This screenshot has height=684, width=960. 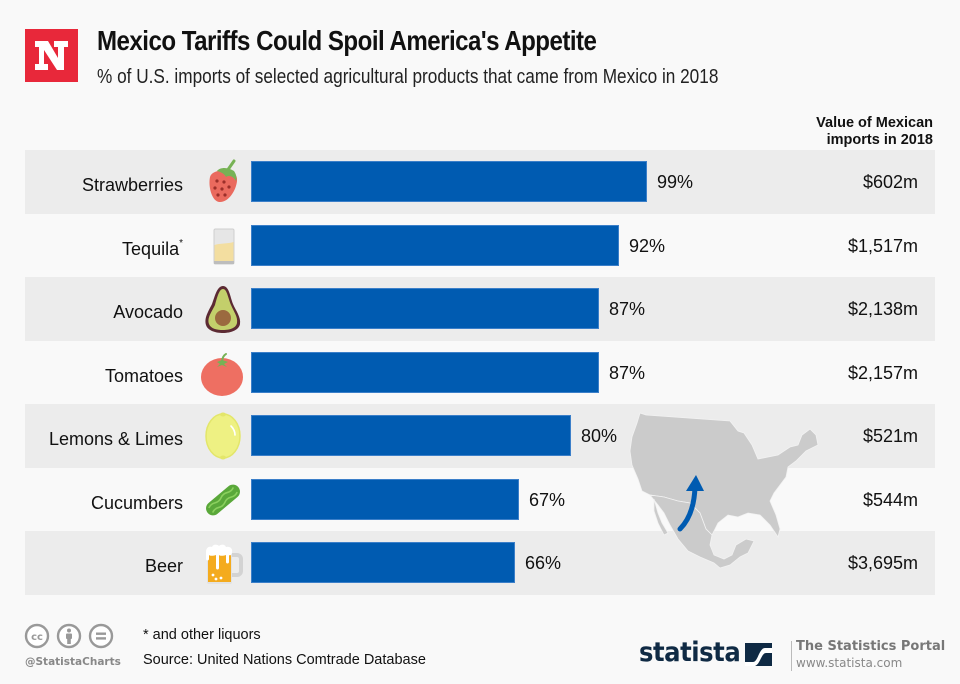 I want to click on category-label: Lemons & Limes, so click(x=115, y=439).